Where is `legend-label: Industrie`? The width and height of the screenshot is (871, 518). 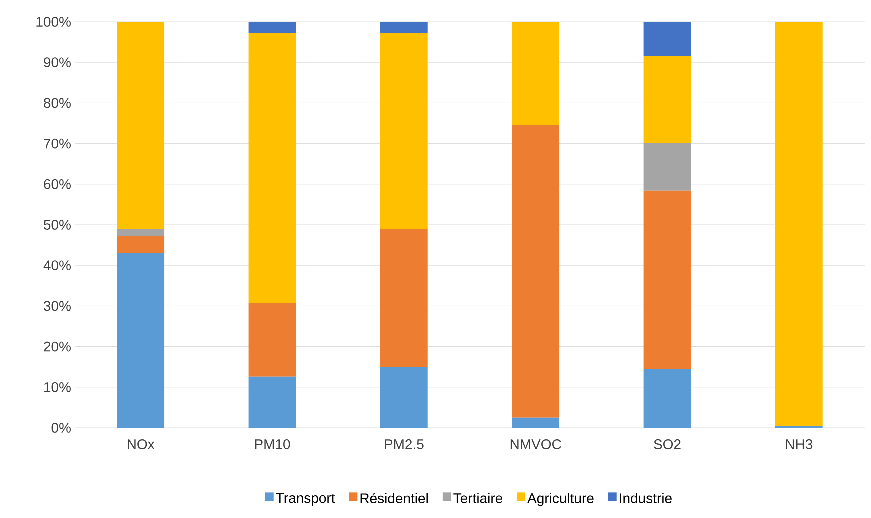
legend-label: Industrie is located at coordinates (646, 498).